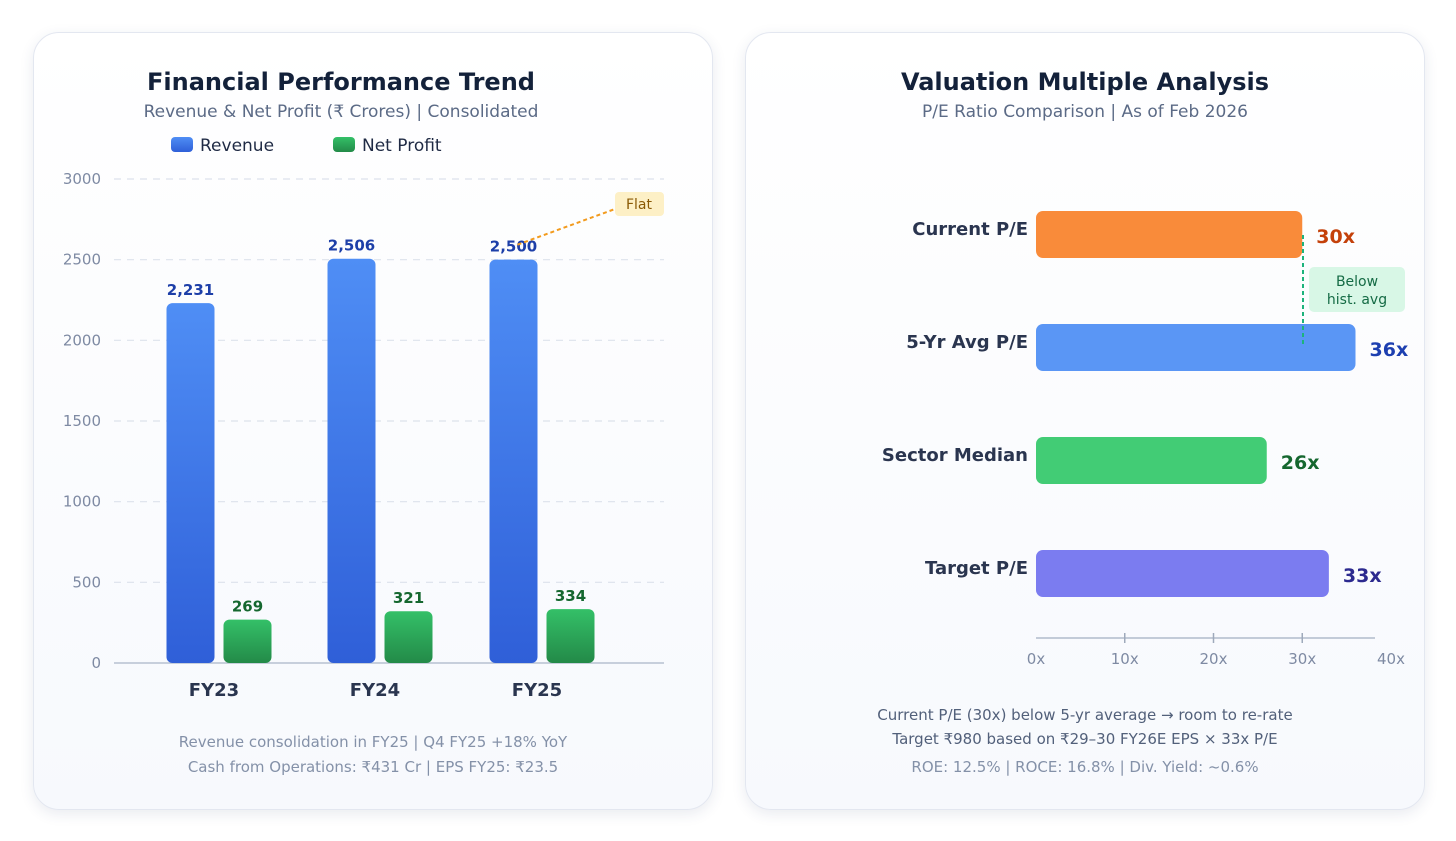 The height and width of the screenshot is (841, 1456). I want to click on legend-swatch-net-profit, so click(344, 144).